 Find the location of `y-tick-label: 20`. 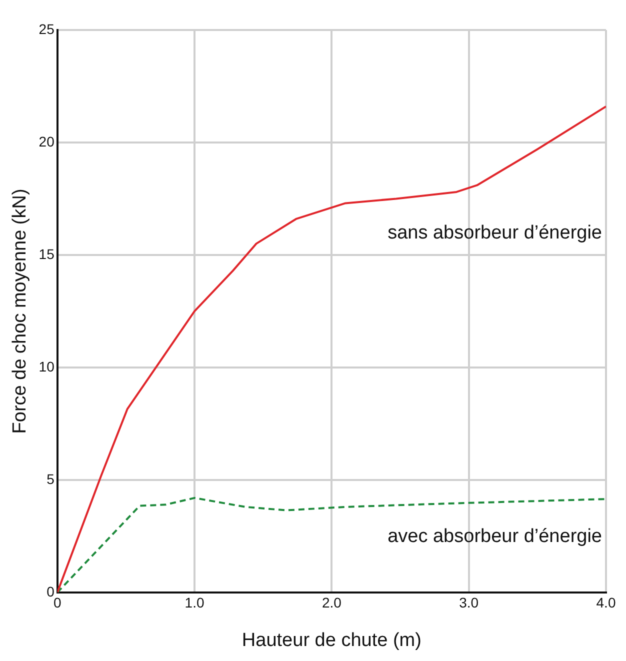

y-tick-label: 20 is located at coordinates (46, 141).